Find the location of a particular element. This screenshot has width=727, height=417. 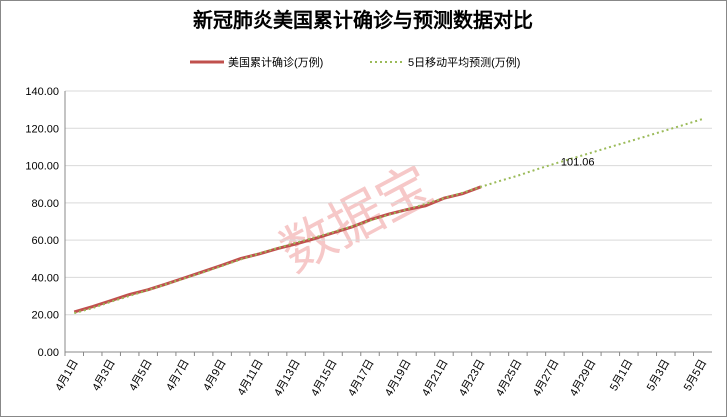

y-tick-label: 40.00 is located at coordinates (45, 278).